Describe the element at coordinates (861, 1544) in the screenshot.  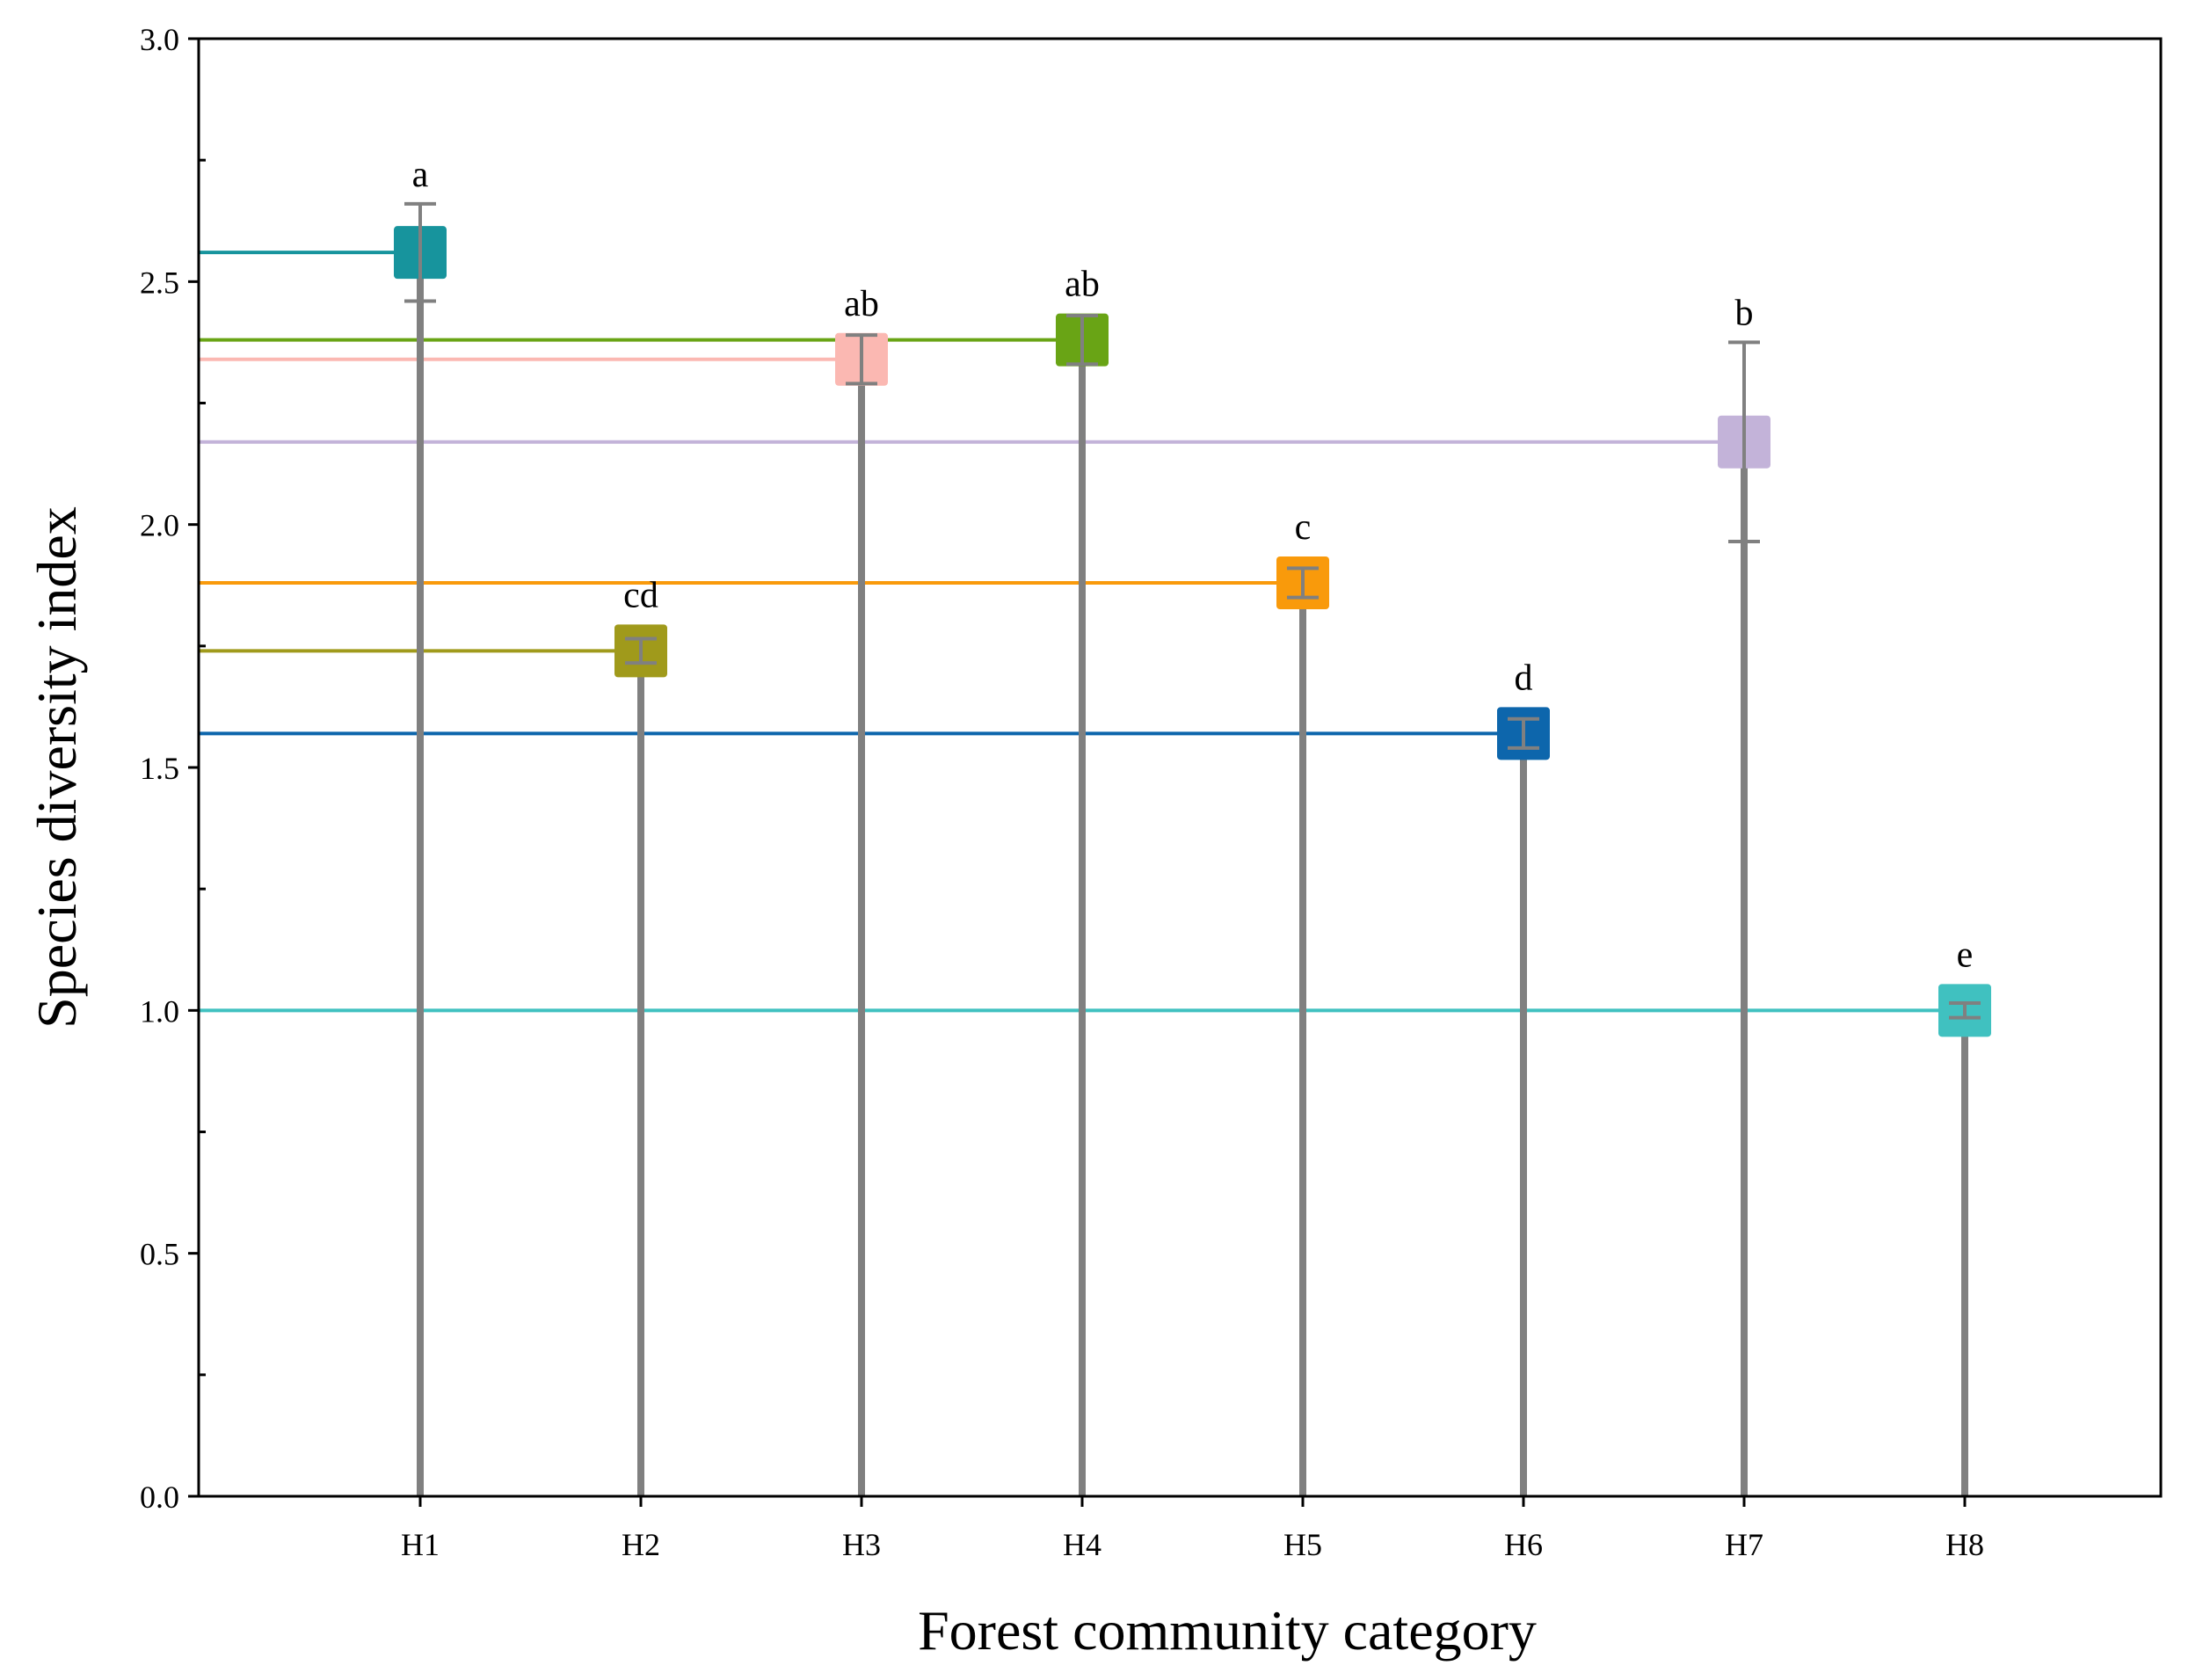
I see `x-tick-label-h3: H3` at that location.